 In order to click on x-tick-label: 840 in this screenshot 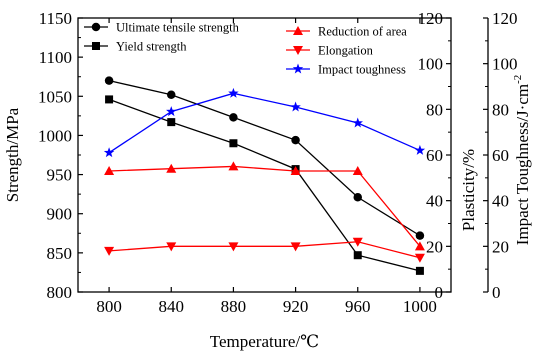, I will do `click(172, 306)`.